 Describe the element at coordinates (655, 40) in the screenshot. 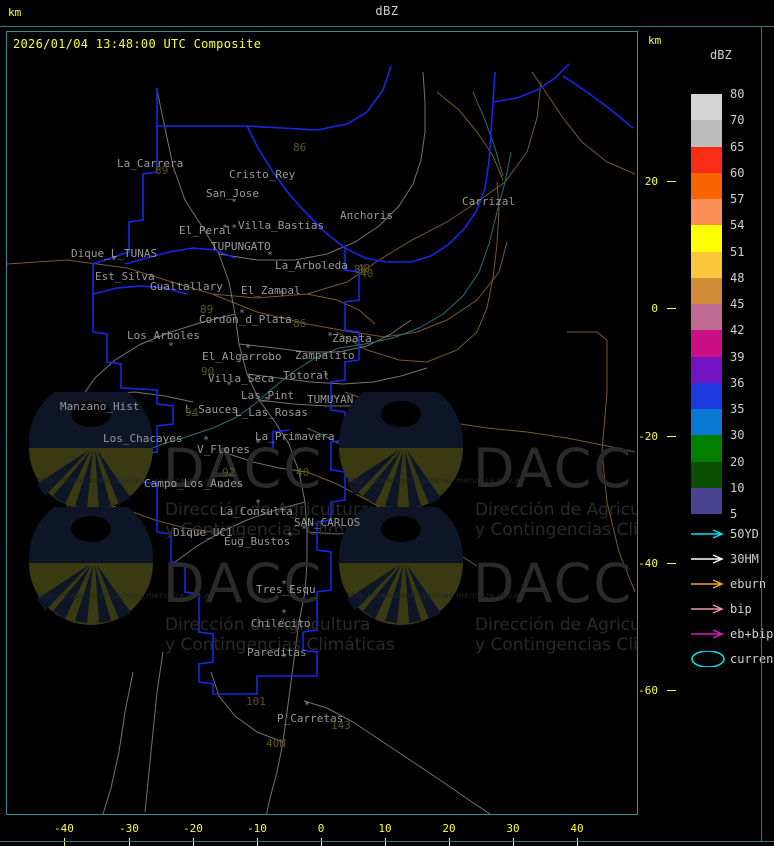

I see `y-axis-unit: km` at that location.